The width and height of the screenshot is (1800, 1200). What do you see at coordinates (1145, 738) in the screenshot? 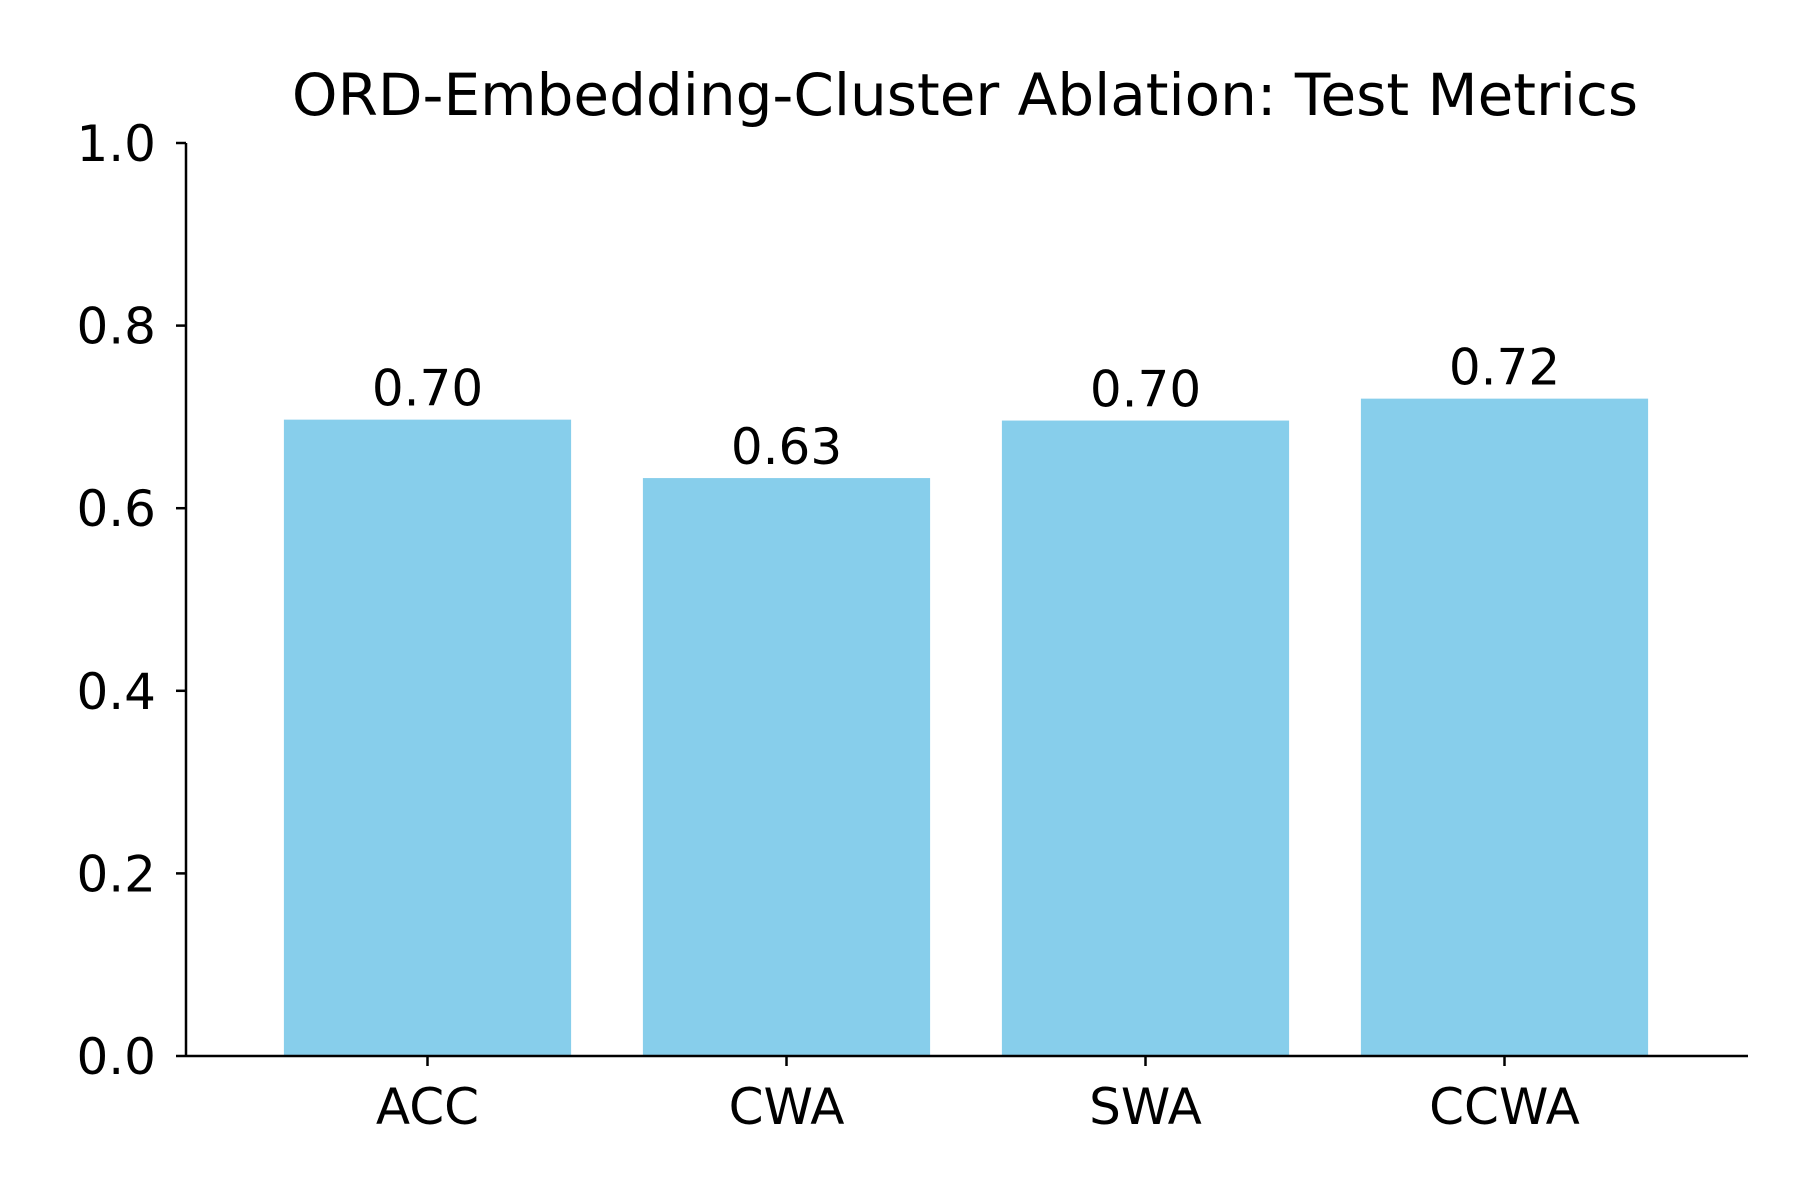
I see `bar-swa` at bounding box center [1145, 738].